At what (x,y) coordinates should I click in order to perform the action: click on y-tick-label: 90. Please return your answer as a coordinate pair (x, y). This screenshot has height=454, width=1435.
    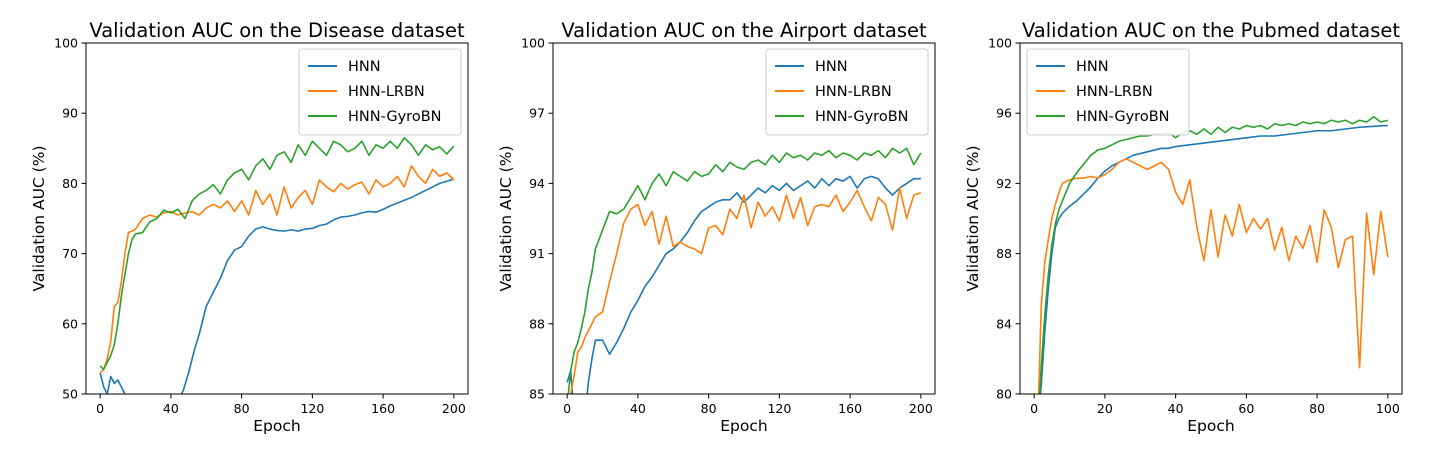
    Looking at the image, I should click on (70, 113).